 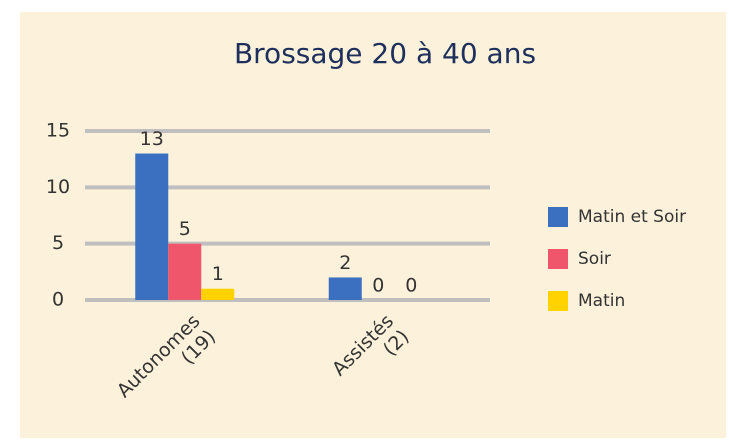 I want to click on legend-label: Soir, so click(x=594, y=259).